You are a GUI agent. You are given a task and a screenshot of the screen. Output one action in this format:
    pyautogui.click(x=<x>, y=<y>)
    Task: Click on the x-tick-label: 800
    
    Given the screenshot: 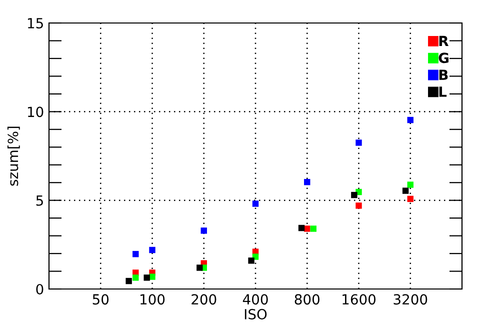 What is the action you would take?
    pyautogui.click(x=307, y=299)
    